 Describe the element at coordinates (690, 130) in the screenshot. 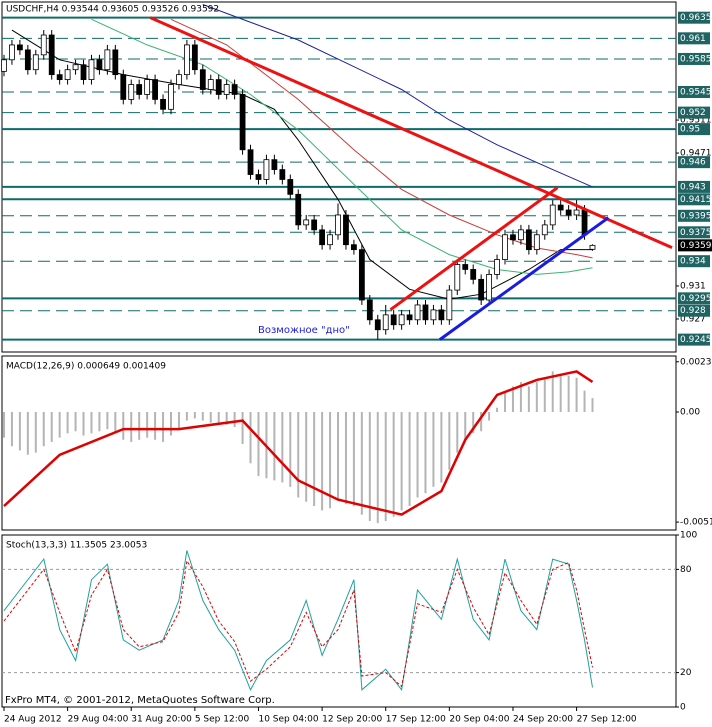

I see `level-label: 0.95` at that location.